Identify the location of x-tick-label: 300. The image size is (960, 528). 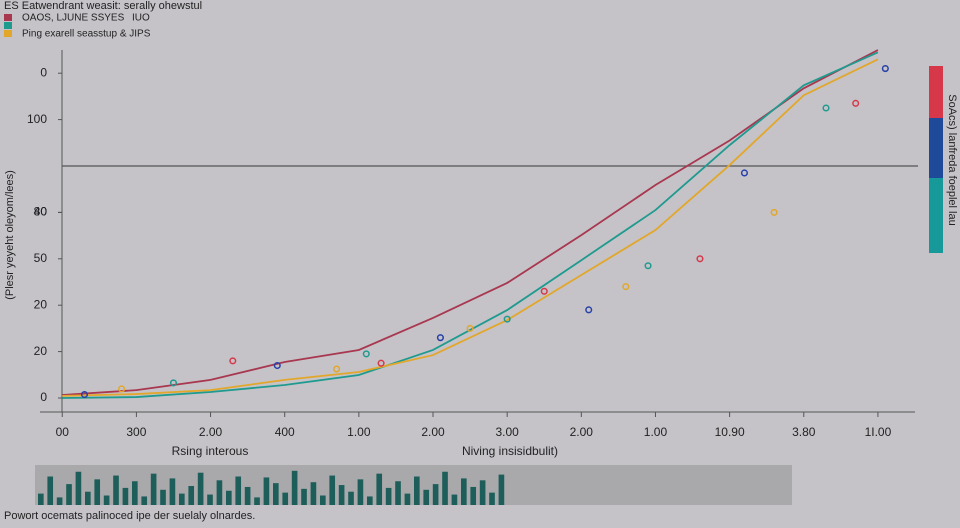
(136, 432).